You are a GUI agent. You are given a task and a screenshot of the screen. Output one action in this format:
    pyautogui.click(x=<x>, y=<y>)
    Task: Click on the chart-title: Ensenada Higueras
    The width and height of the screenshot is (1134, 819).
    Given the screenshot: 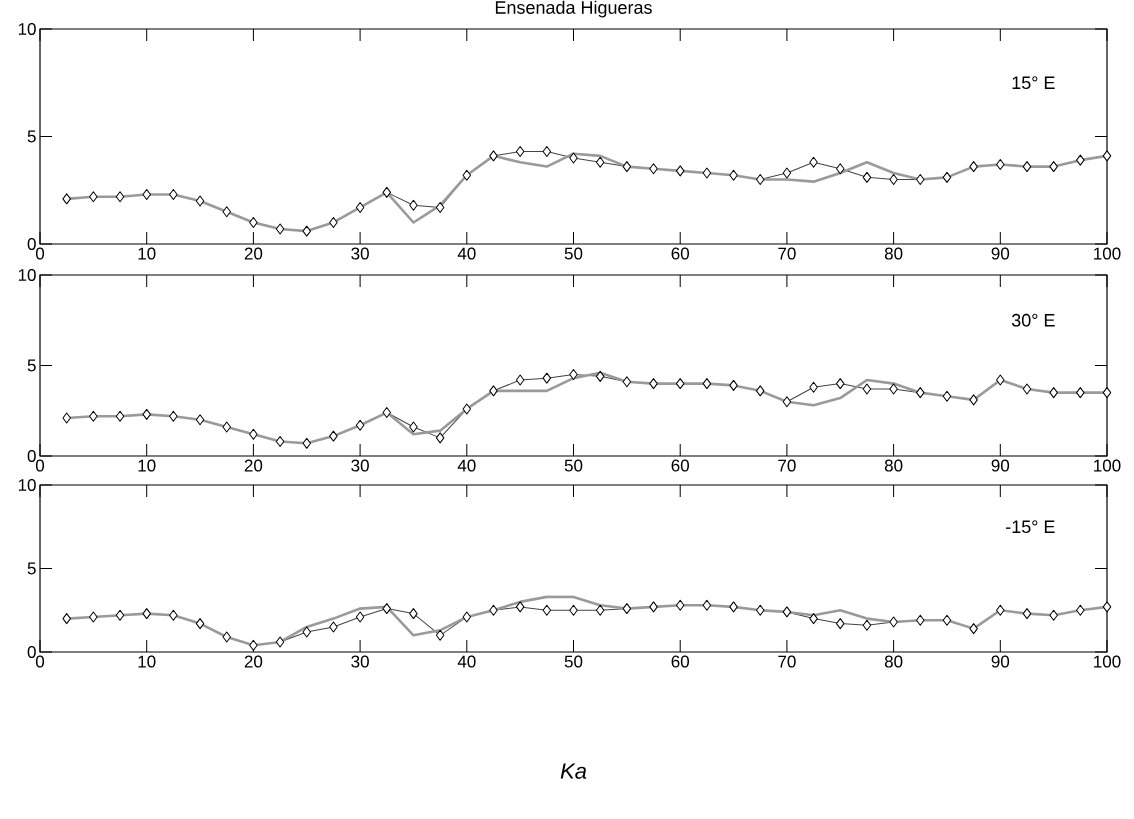 What is the action you would take?
    pyautogui.click(x=573, y=9)
    